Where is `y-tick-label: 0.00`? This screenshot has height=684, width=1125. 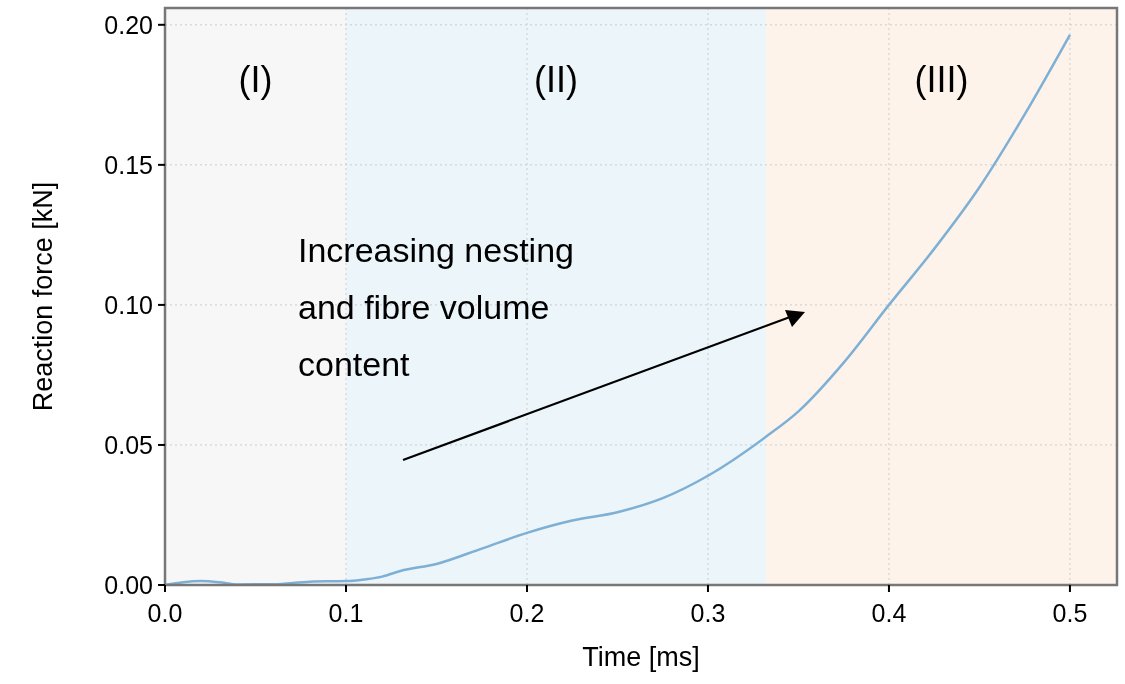
y-tick-label: 0.00 is located at coordinates (128, 585).